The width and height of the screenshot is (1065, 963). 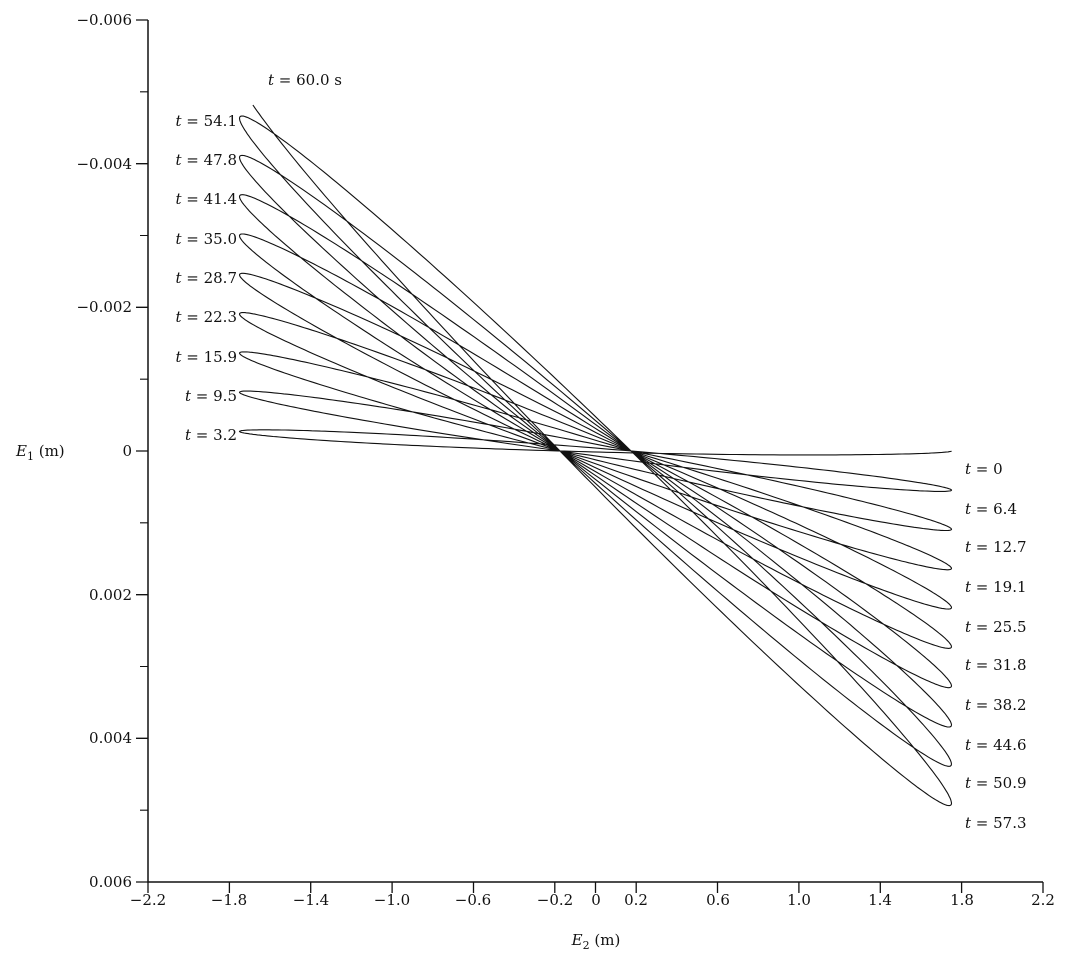 I want to click on time-label: t = 47.8, so click(x=206, y=160).